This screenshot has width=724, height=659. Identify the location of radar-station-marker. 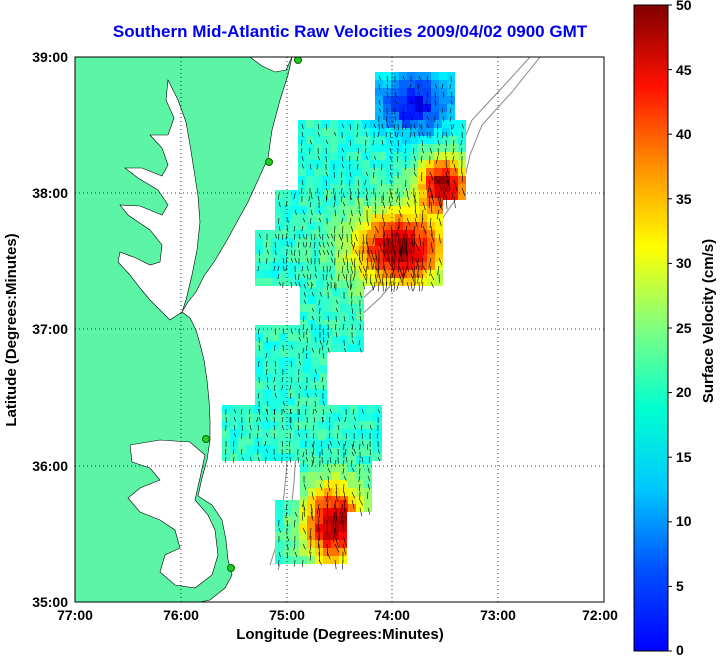
(231, 568).